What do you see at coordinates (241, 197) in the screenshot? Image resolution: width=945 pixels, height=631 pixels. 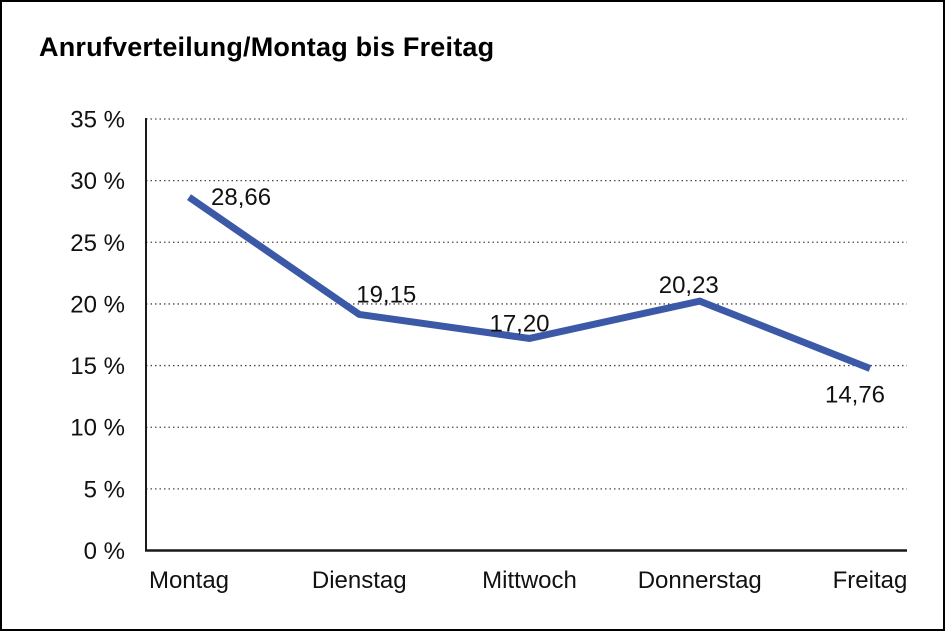 I see `data-value-label: 28,66` at bounding box center [241, 197].